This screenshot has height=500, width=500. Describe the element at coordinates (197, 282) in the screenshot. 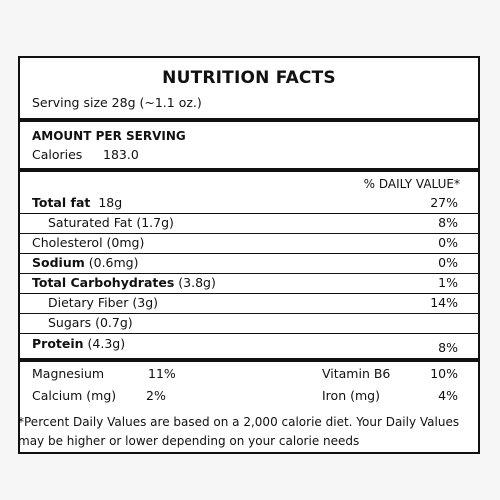

I see `nutrient-amount: (3.8g)` at that location.